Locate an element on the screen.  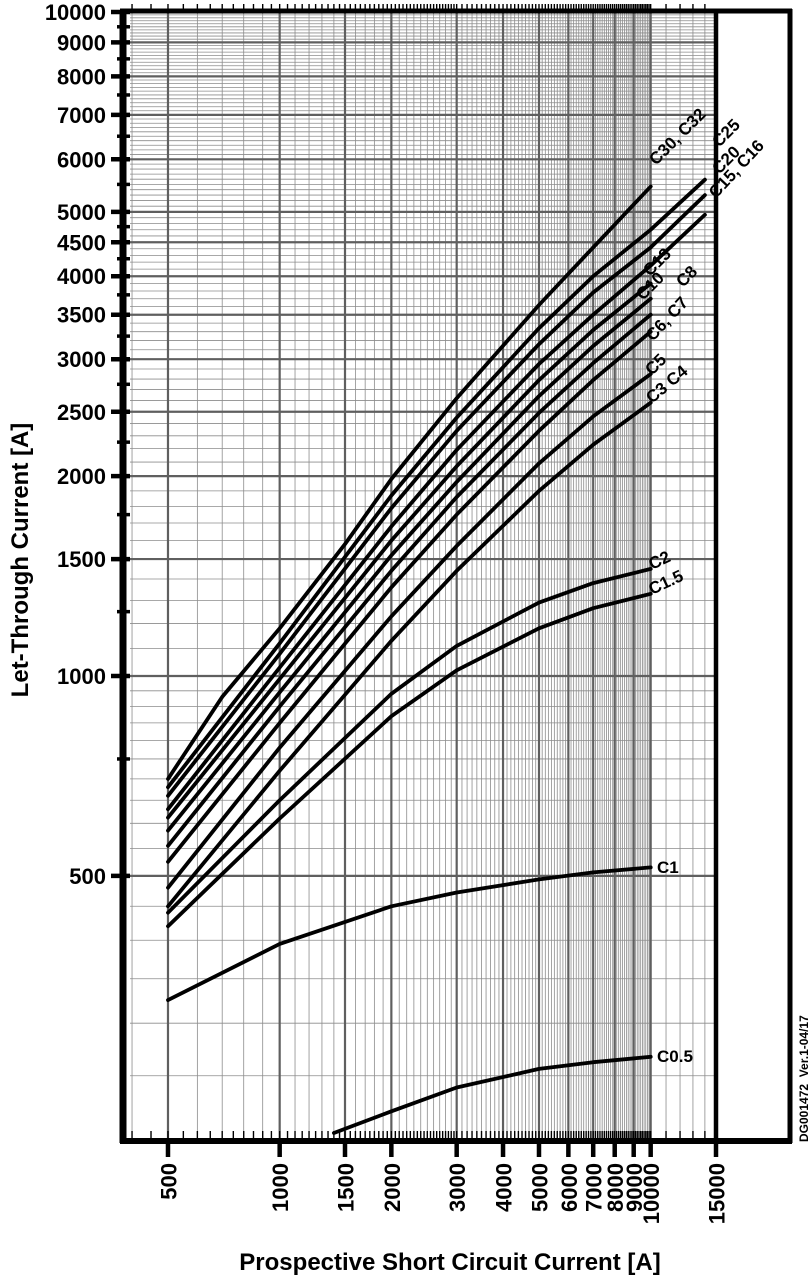
y-tick-label: 10000 is located at coordinates (75, 12).